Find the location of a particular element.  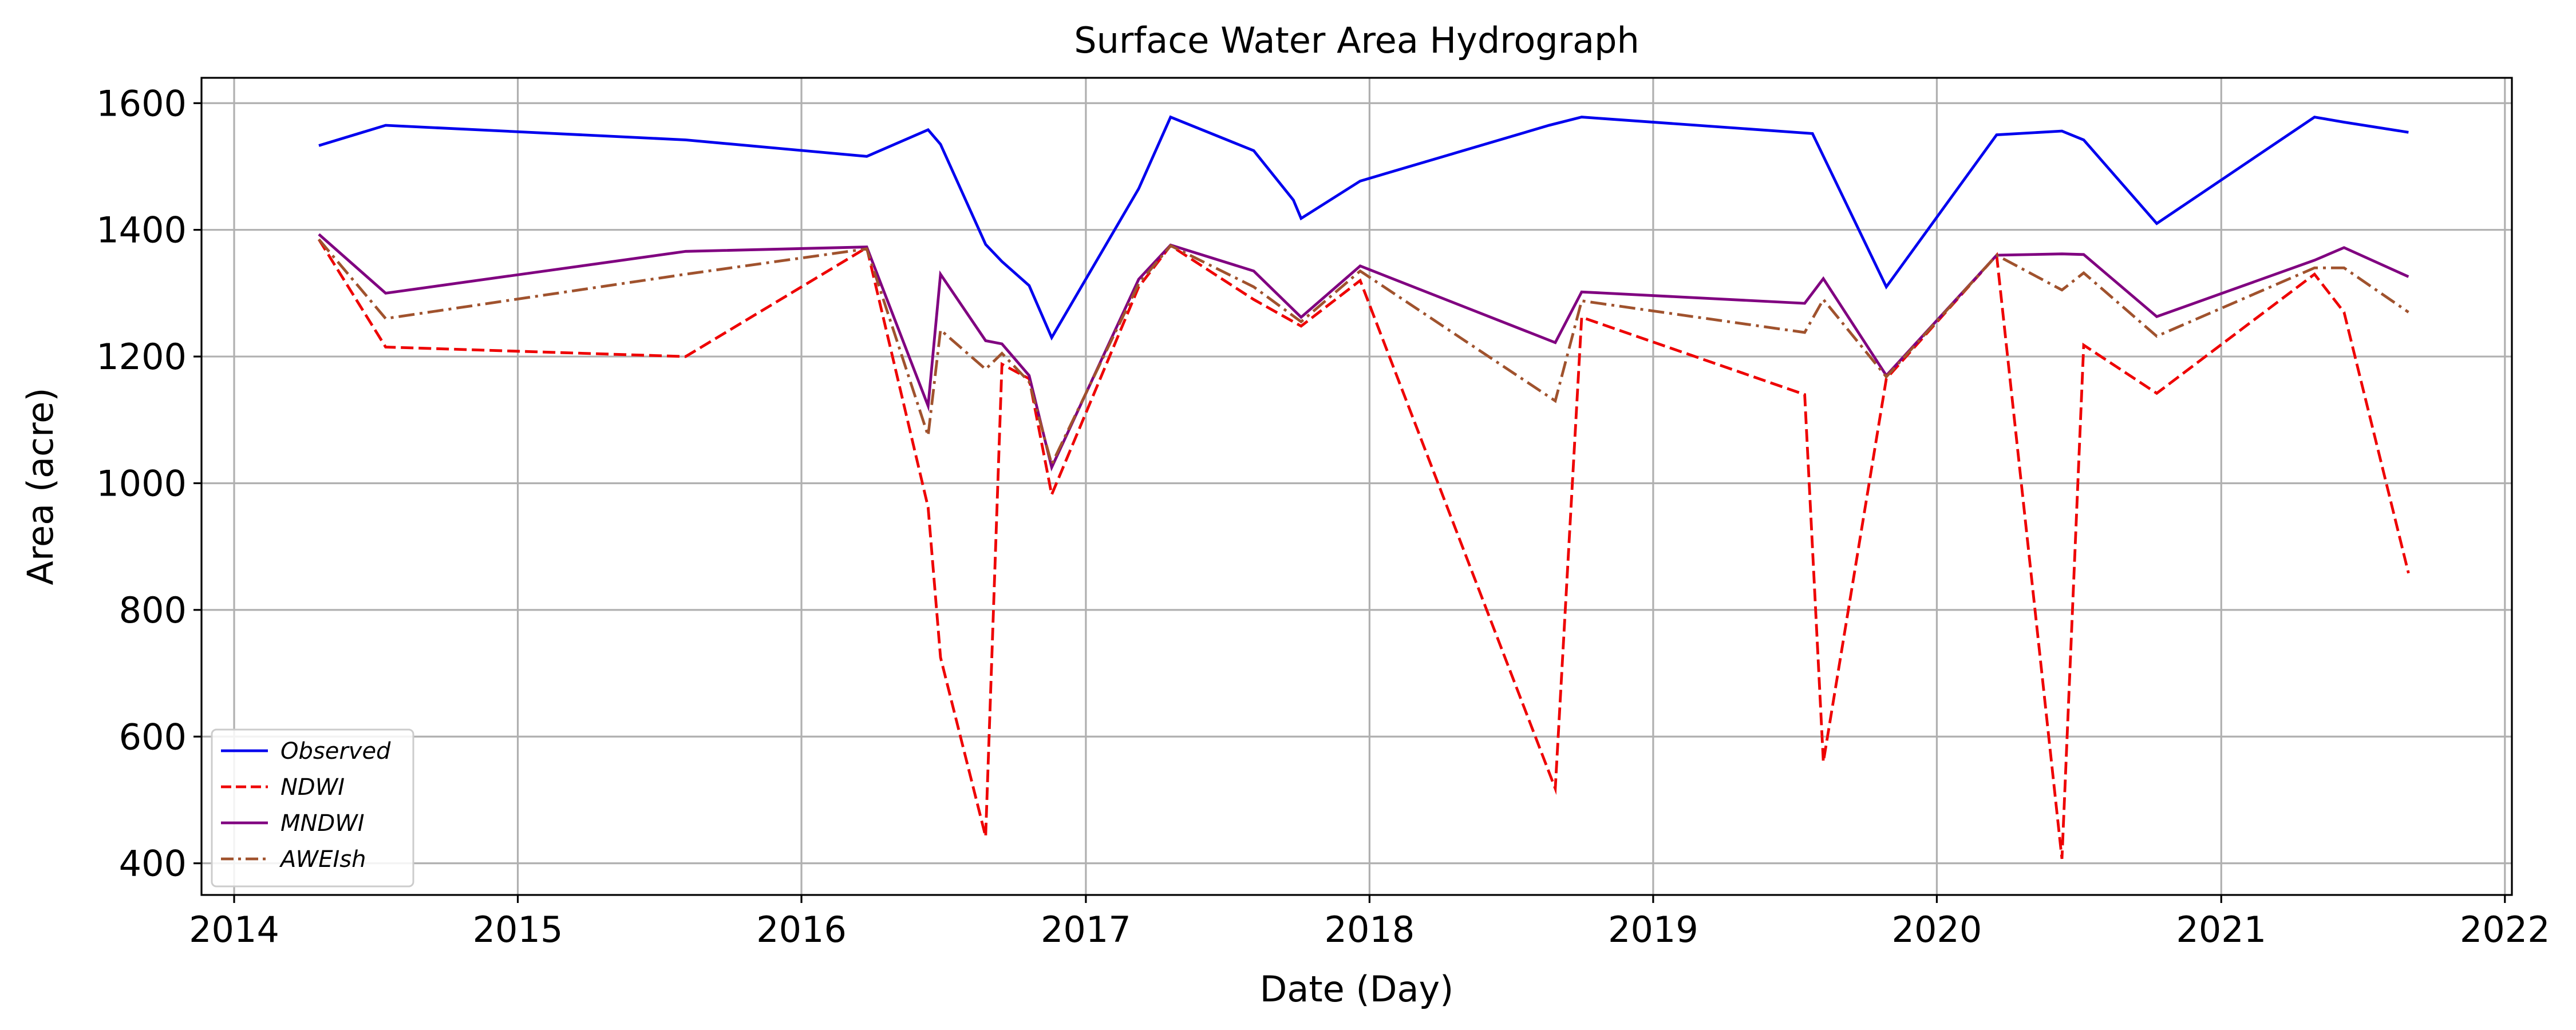

y-tick-label: 600 is located at coordinates (153, 737).